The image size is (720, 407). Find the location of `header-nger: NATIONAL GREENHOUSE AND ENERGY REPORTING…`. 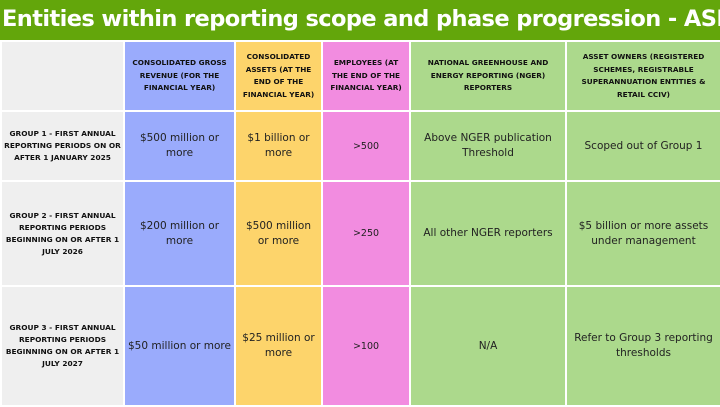

header-nger: NATIONAL GREENHOUSE AND ENERGY REPORTING… is located at coordinates (488, 76).